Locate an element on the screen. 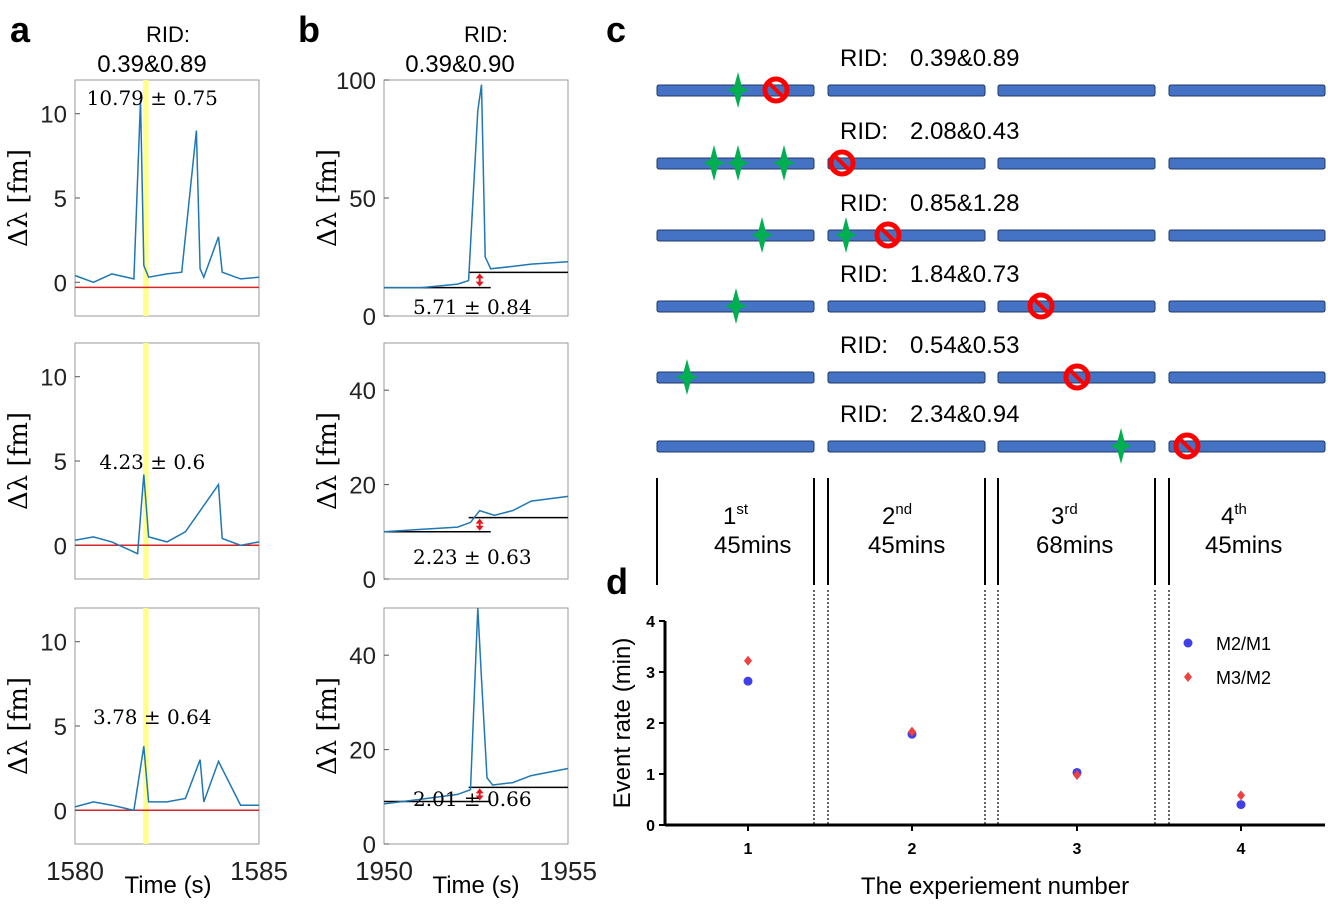  session-ordinal: 4th is located at coordinates (1234, 515).